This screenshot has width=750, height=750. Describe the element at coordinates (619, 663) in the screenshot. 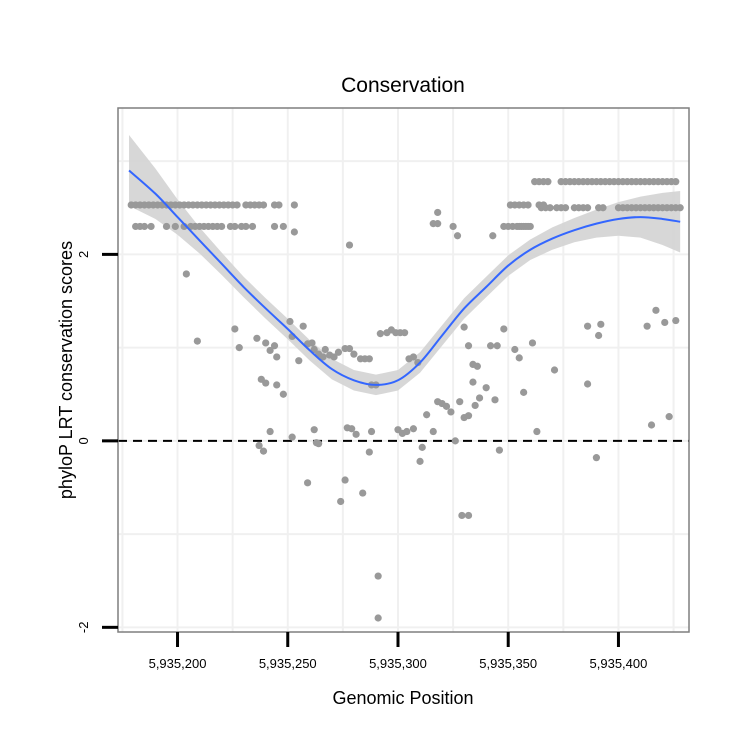

I see `x-tick-label: 5,935,400` at that location.